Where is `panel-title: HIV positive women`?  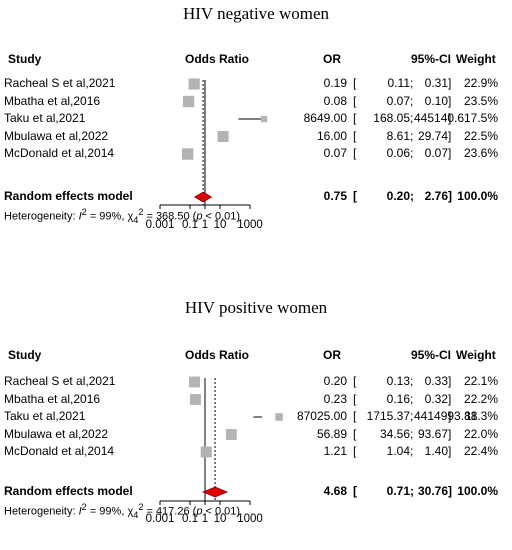 panel-title: HIV positive women is located at coordinates (256, 307).